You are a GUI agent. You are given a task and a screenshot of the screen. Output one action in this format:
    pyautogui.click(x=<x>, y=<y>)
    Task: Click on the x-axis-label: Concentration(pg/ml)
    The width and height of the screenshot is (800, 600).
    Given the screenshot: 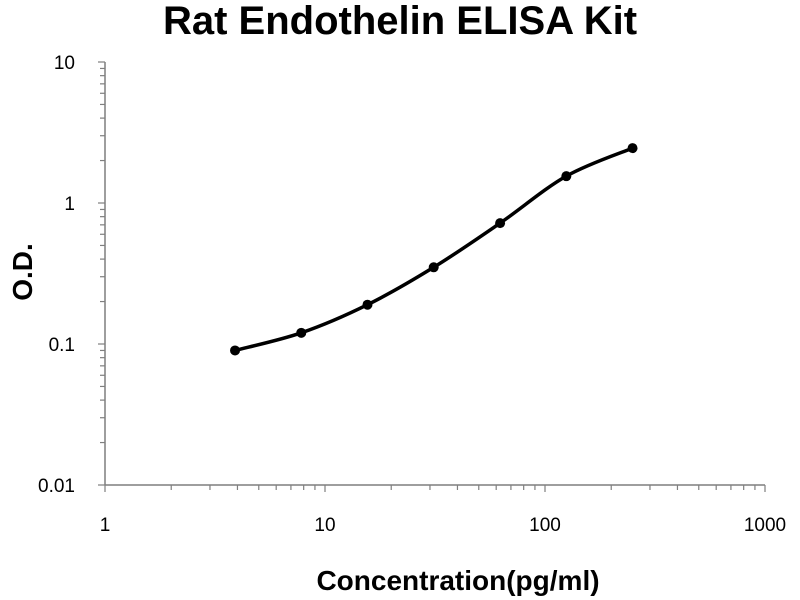 What is the action you would take?
    pyautogui.click(x=457, y=580)
    